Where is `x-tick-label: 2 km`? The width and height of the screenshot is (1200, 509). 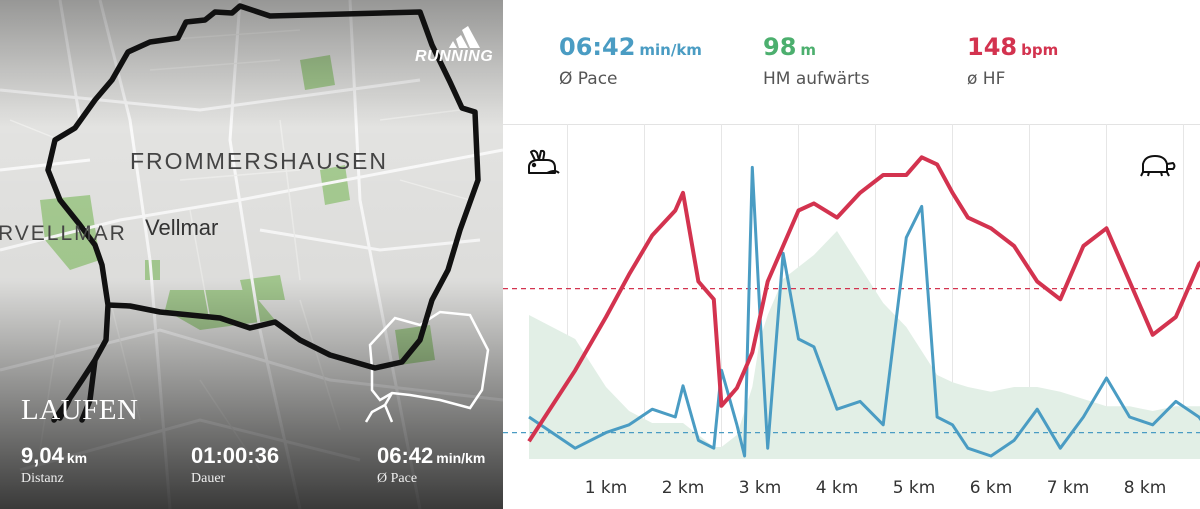 x-tick-label: 2 km is located at coordinates (683, 488).